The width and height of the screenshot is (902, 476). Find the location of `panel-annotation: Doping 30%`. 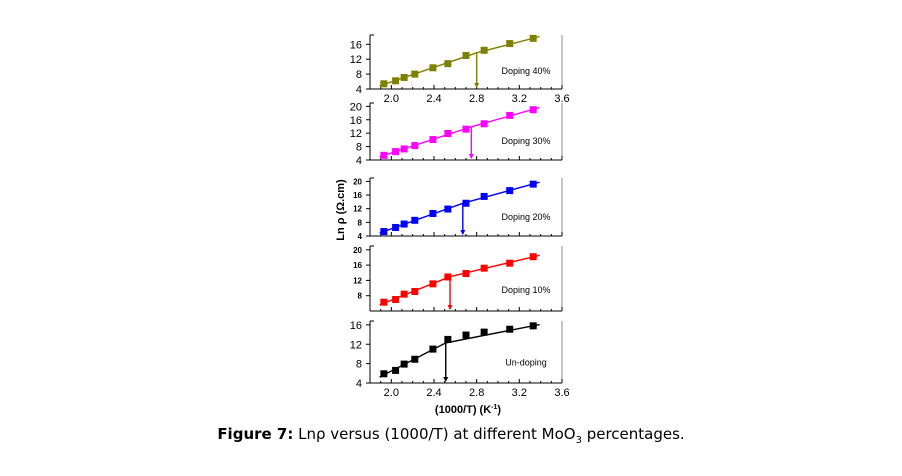

panel-annotation: Doping 30% is located at coordinates (525, 141).